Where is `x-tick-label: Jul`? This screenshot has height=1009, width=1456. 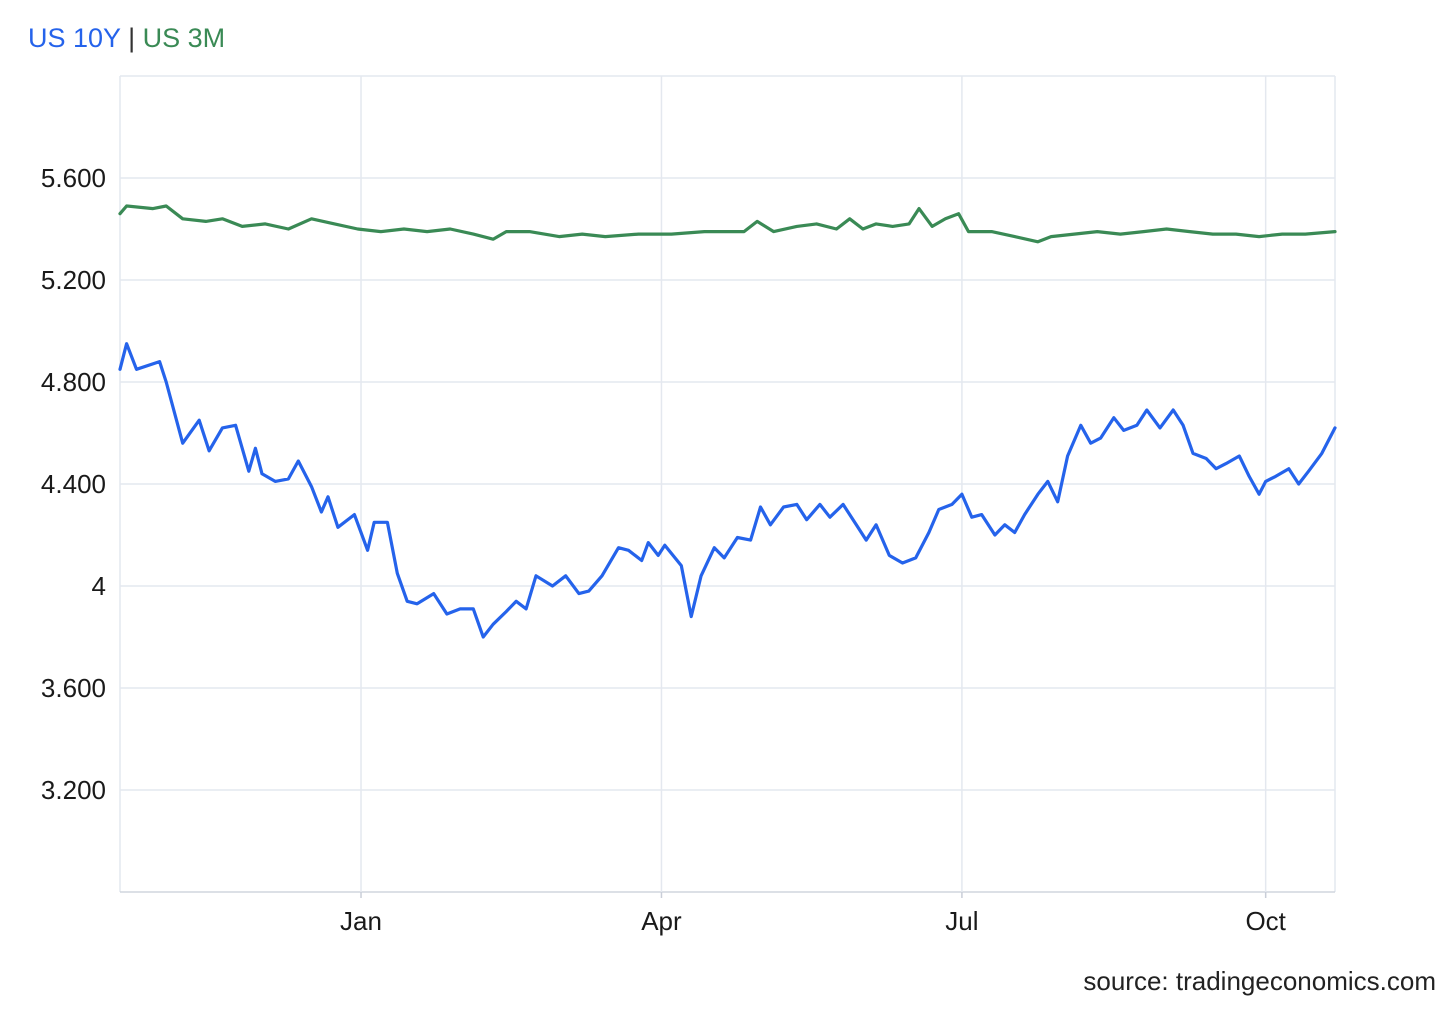
x-tick-label: Jul is located at coordinates (961, 921).